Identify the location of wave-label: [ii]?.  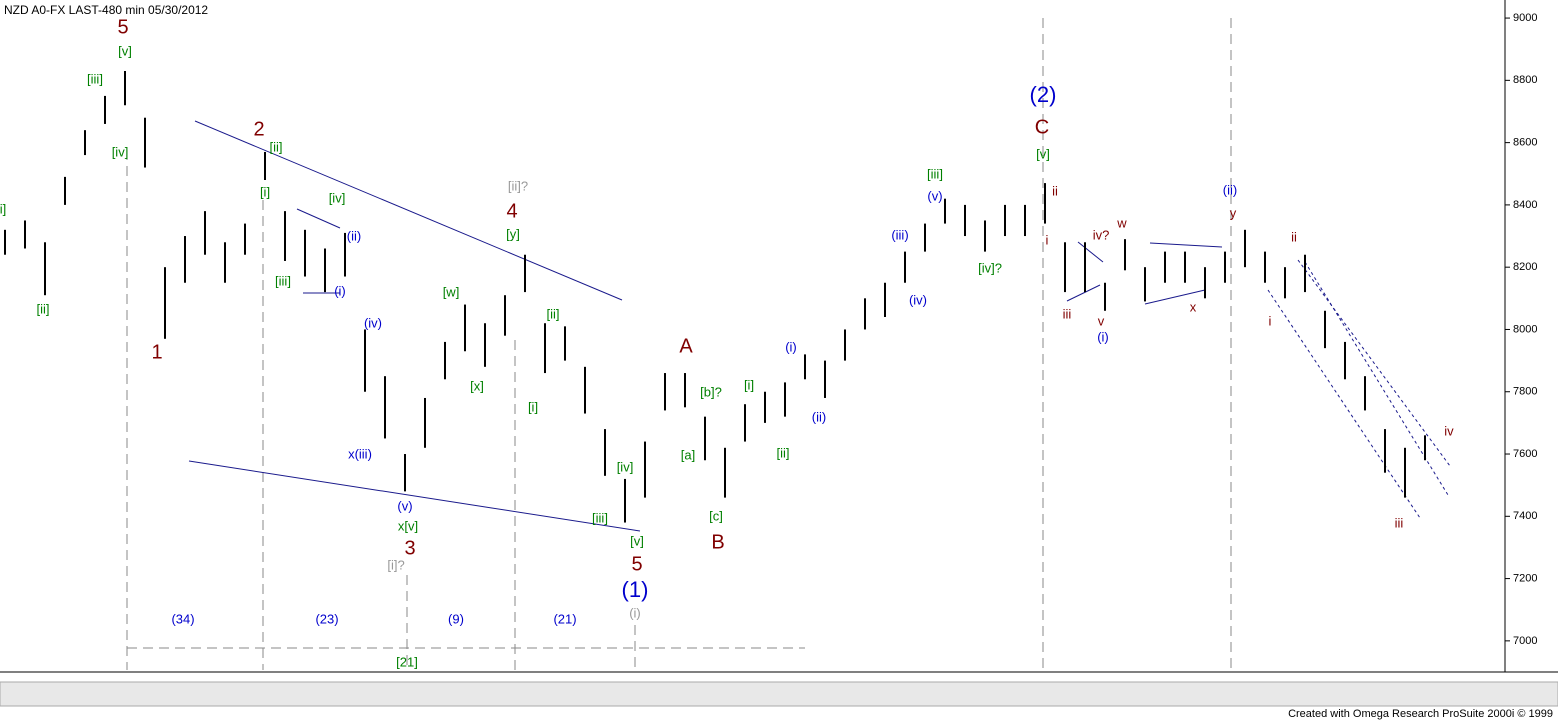
(518, 185).